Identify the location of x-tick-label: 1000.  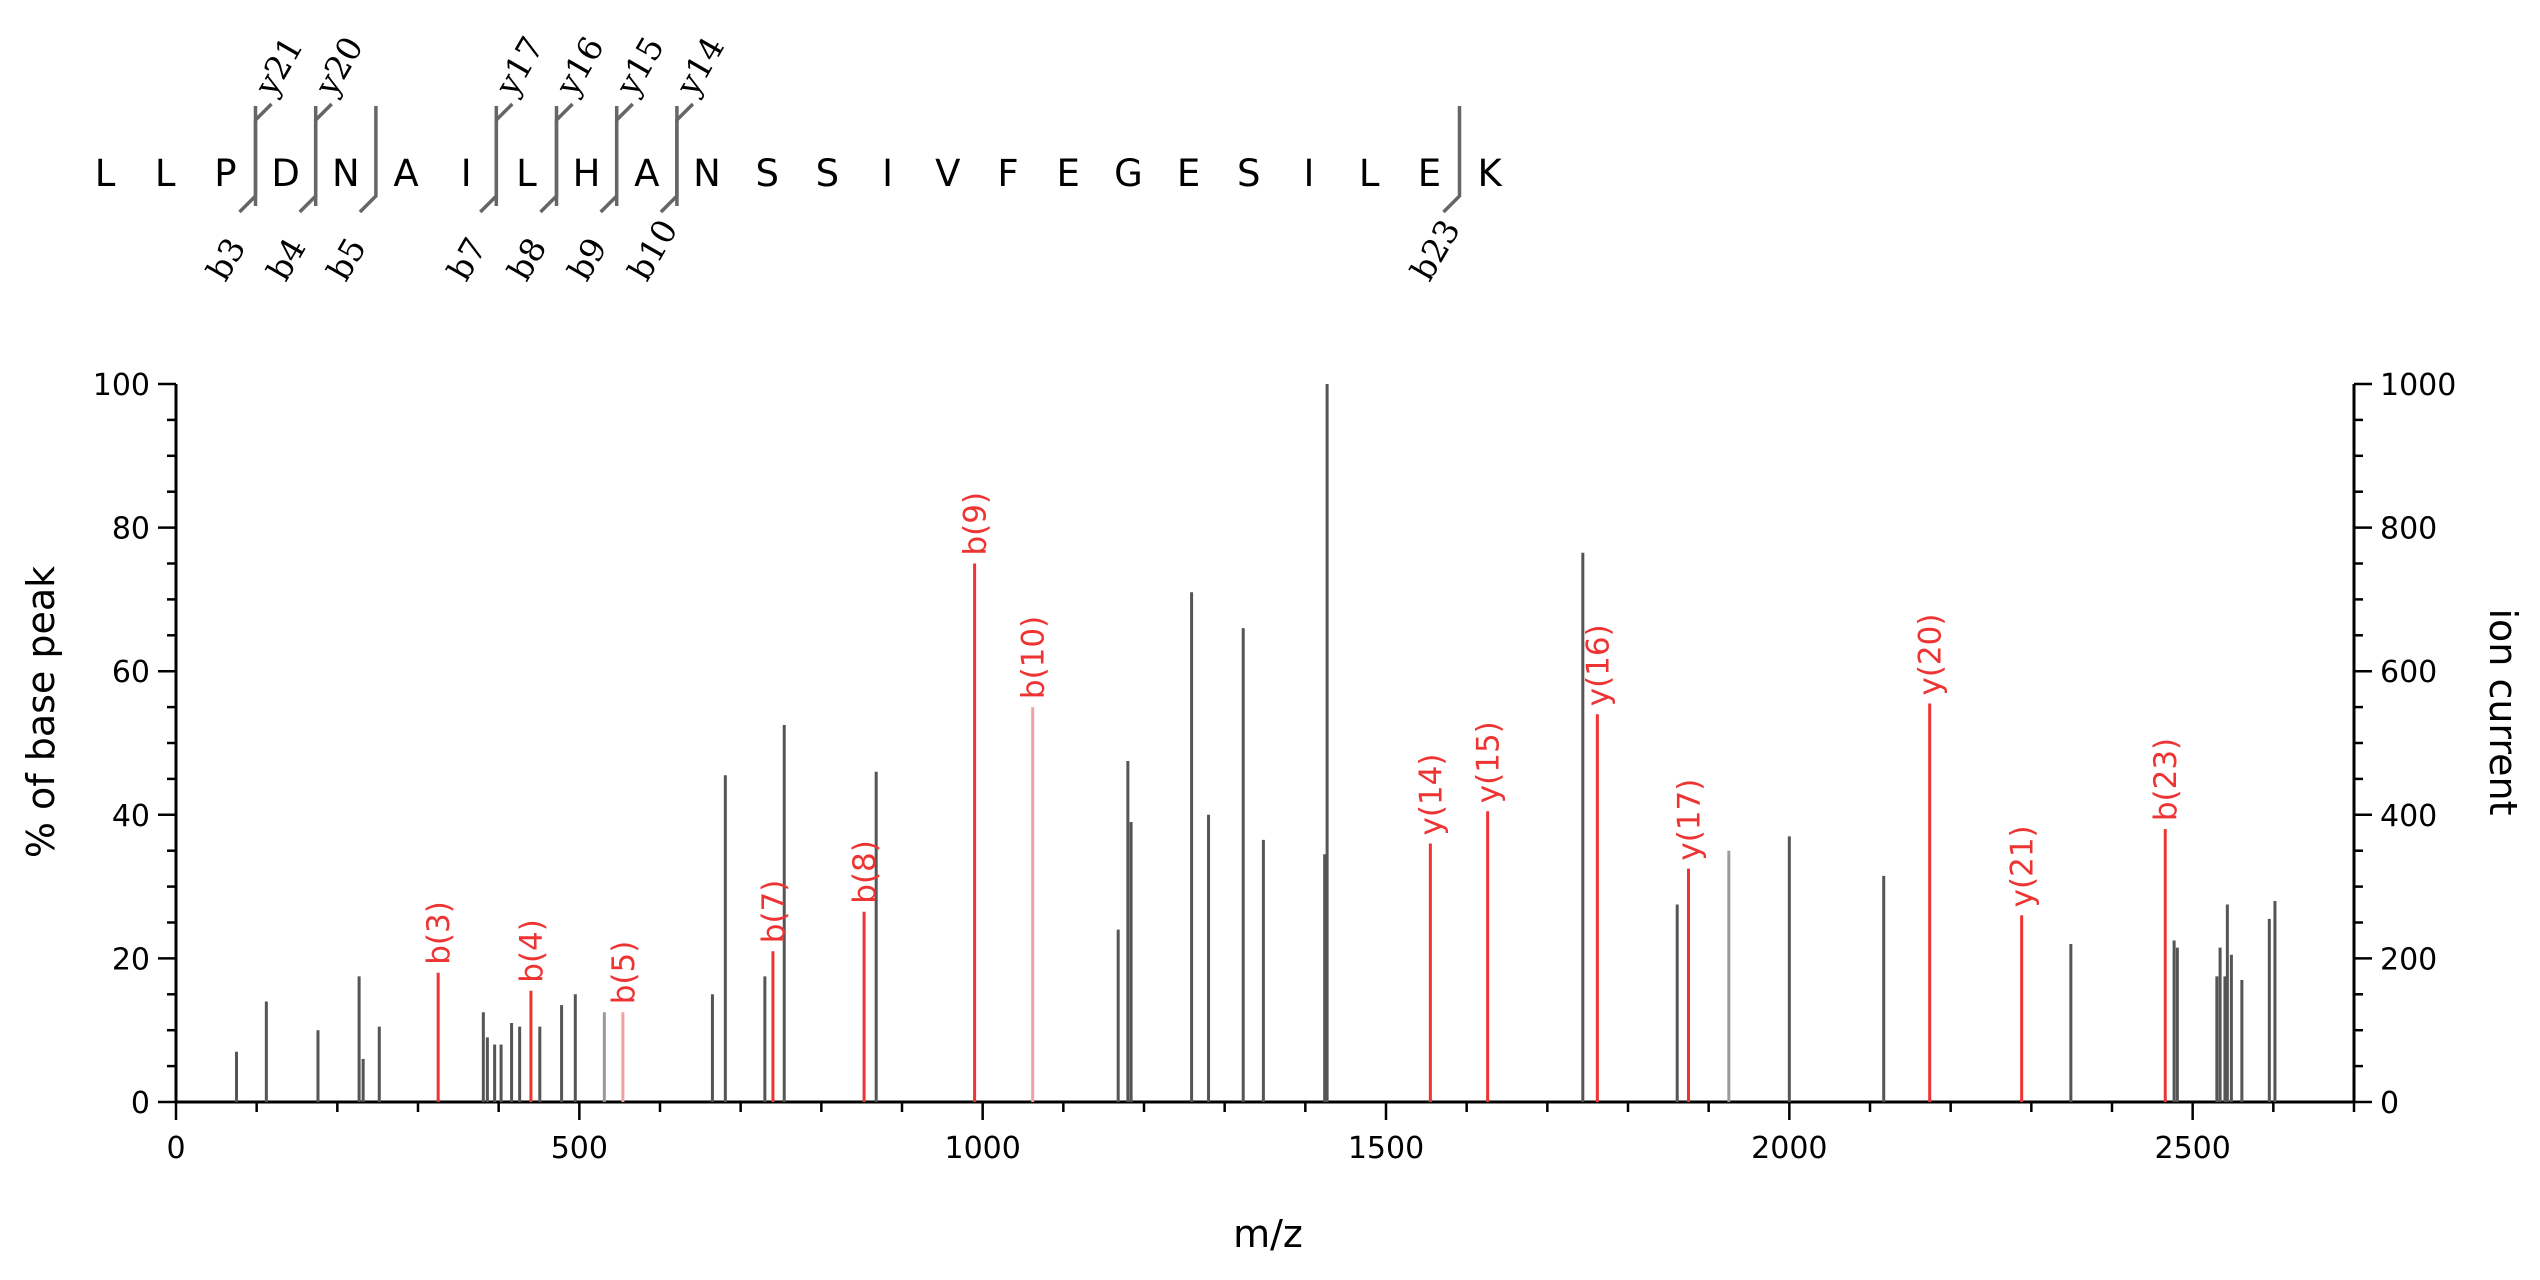
(982, 1148).